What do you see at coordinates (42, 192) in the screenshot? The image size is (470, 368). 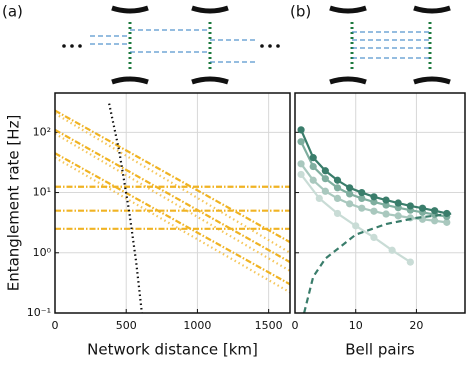 I see `y-tick-label: 10¹` at bounding box center [42, 192].